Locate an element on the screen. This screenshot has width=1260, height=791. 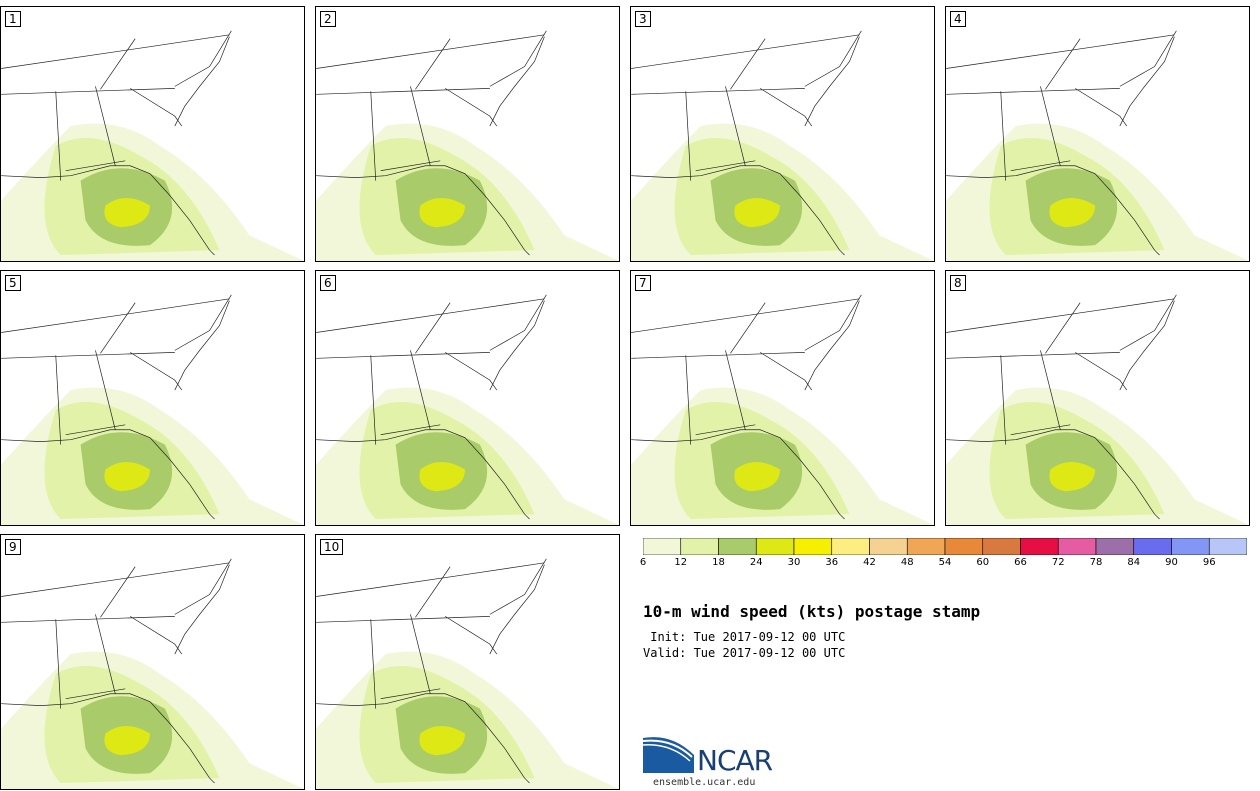
colorbar-tick-label: 24 is located at coordinates (756, 562).